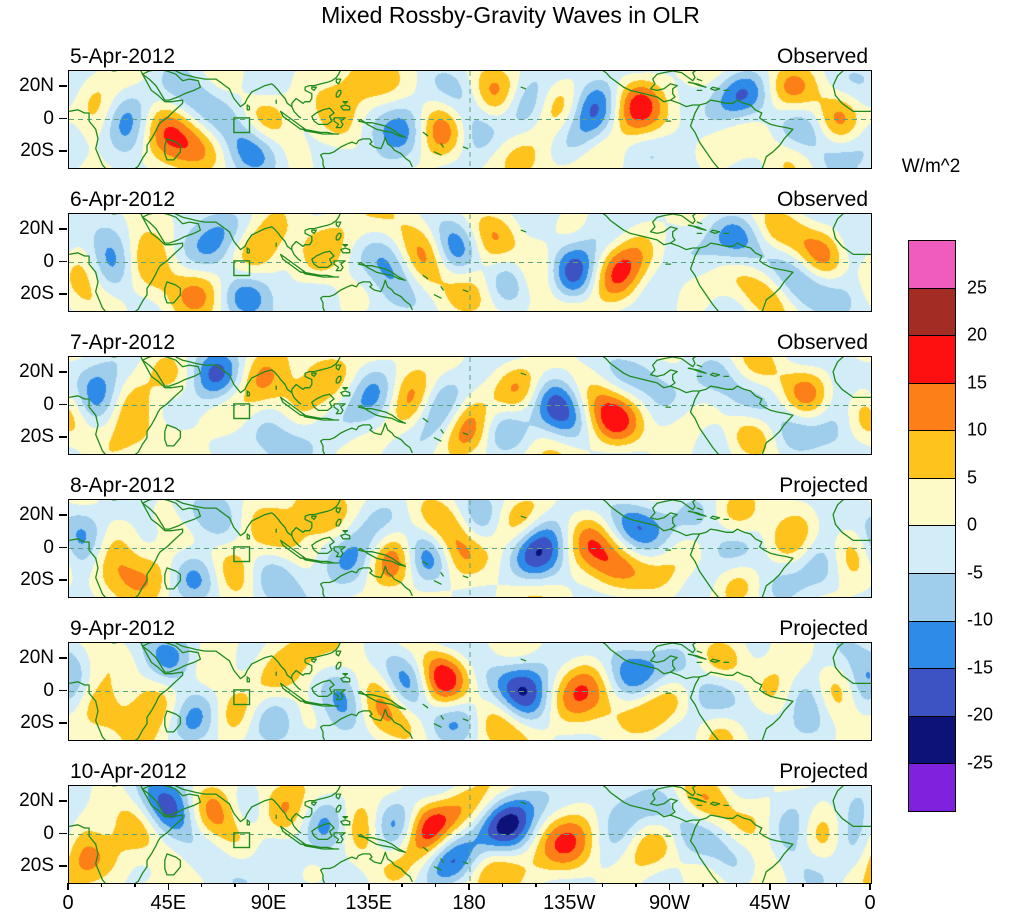 This screenshot has width=1021, height=922. What do you see at coordinates (123, 199) in the screenshot?
I see `panel-date-label: 6-Apr-2012` at bounding box center [123, 199].